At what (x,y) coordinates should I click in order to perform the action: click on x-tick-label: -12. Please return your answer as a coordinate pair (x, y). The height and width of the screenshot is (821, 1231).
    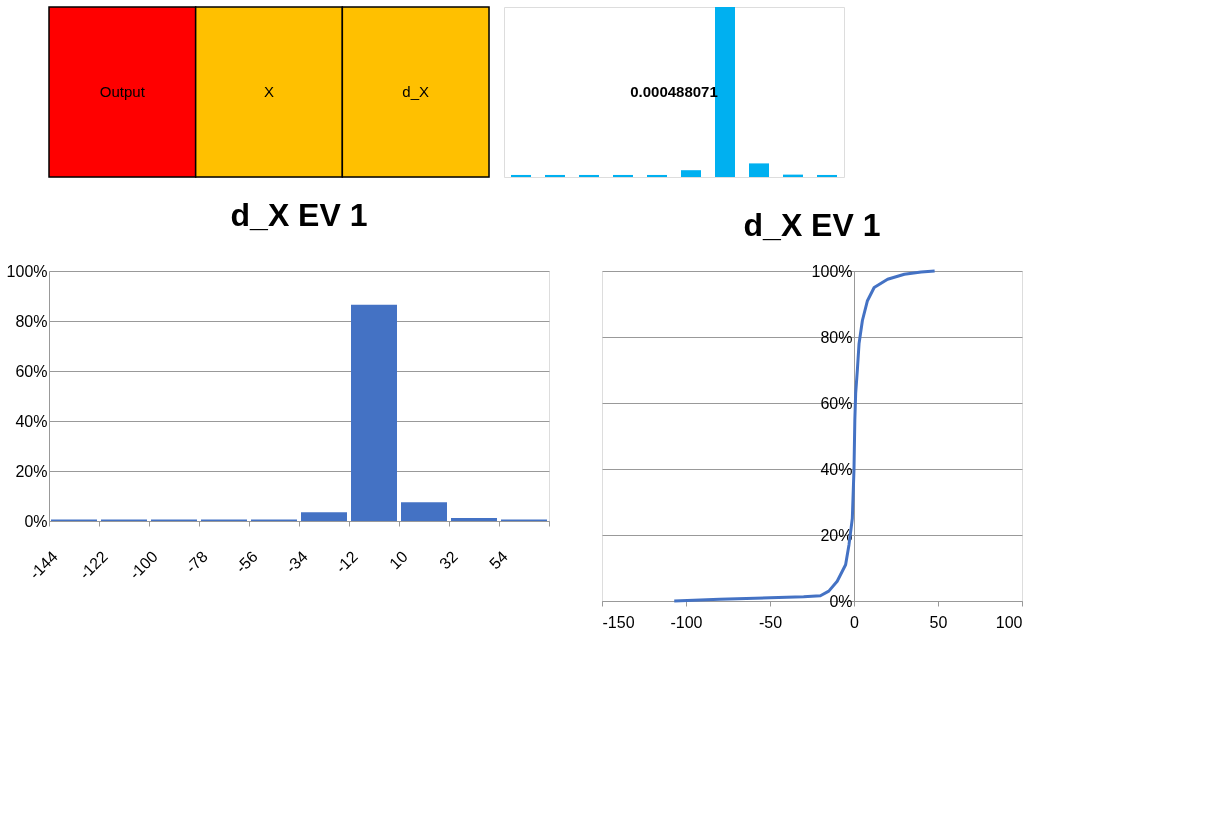
    Looking at the image, I should click on (346, 562).